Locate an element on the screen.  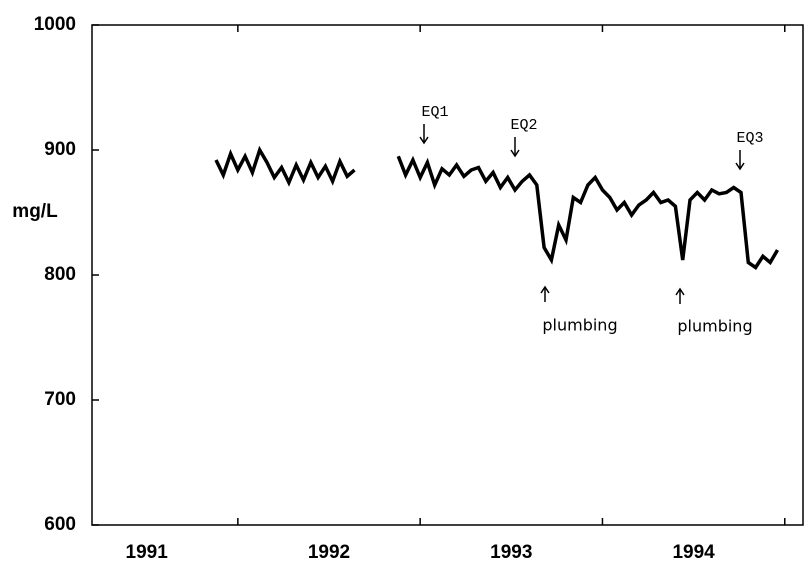
annotation: EQ3 is located at coordinates (749, 138).